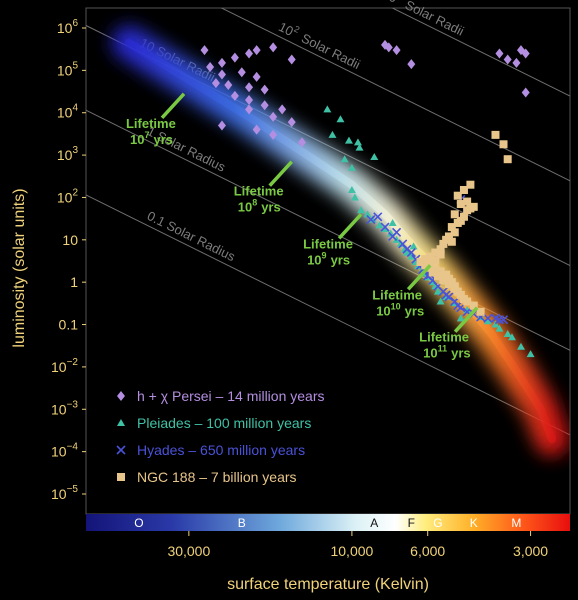 The width and height of the screenshot is (578, 600). What do you see at coordinates (217, 477) in the screenshot?
I see `legend-entry: NGC 188 – 7 billion years` at bounding box center [217, 477].